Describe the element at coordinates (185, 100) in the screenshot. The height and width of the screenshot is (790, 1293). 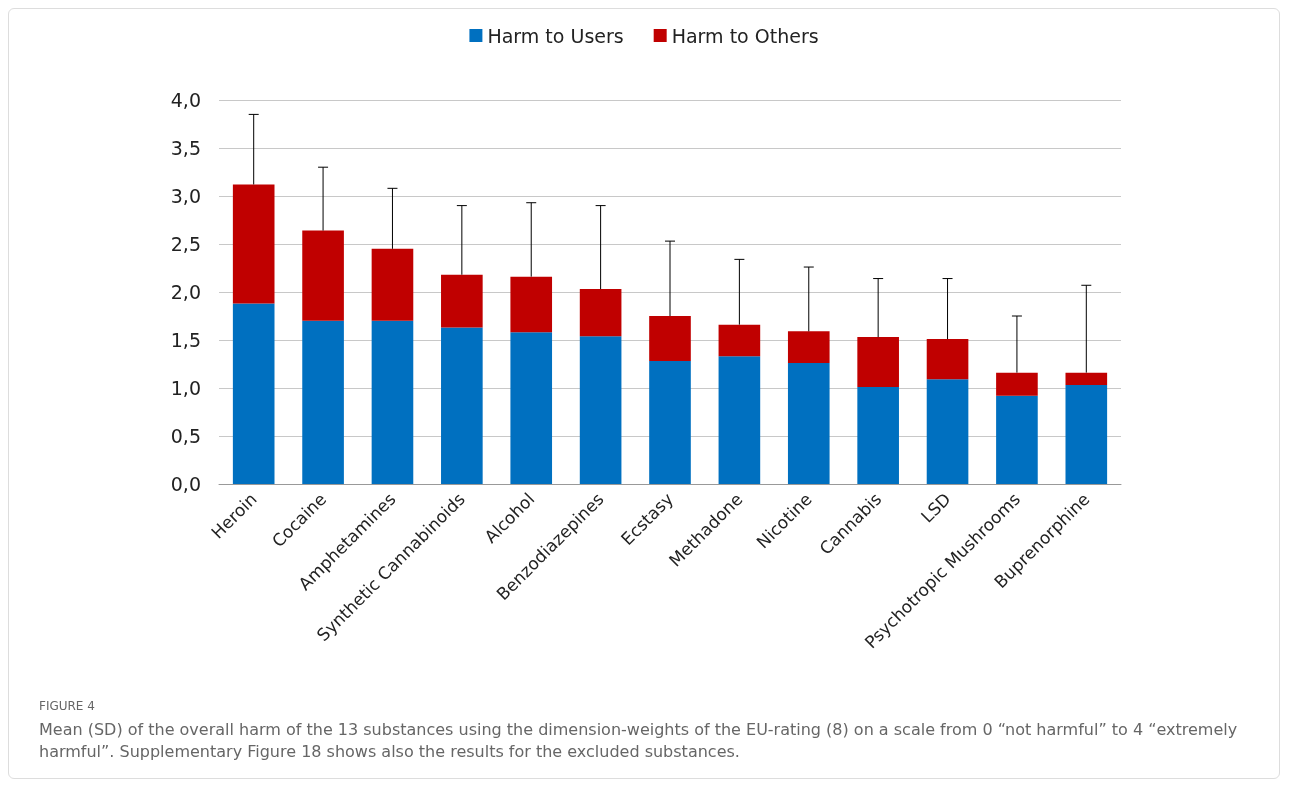
I see `y-tick-label: 4,0` at that location.